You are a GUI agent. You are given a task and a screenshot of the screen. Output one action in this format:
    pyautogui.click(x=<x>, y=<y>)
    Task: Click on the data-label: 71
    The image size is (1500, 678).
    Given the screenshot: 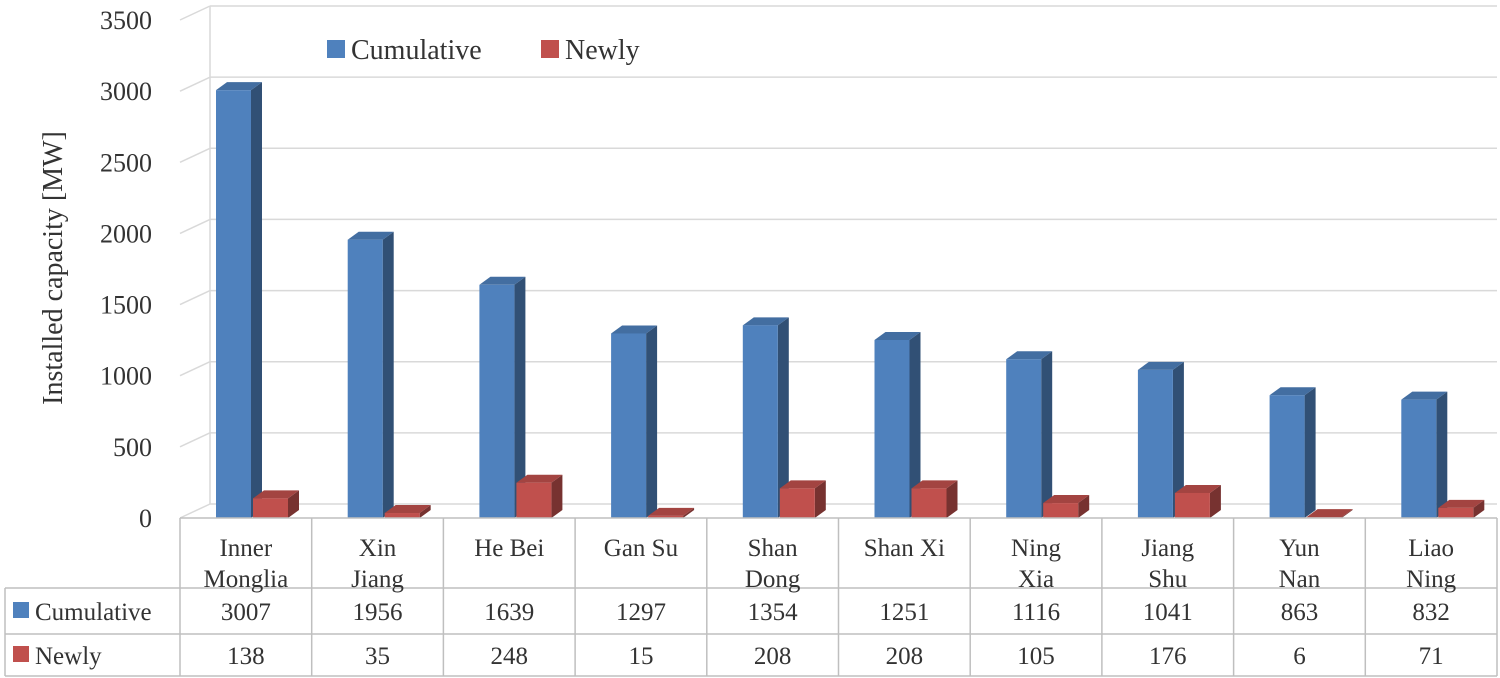 What is the action you would take?
    pyautogui.click(x=1431, y=656)
    